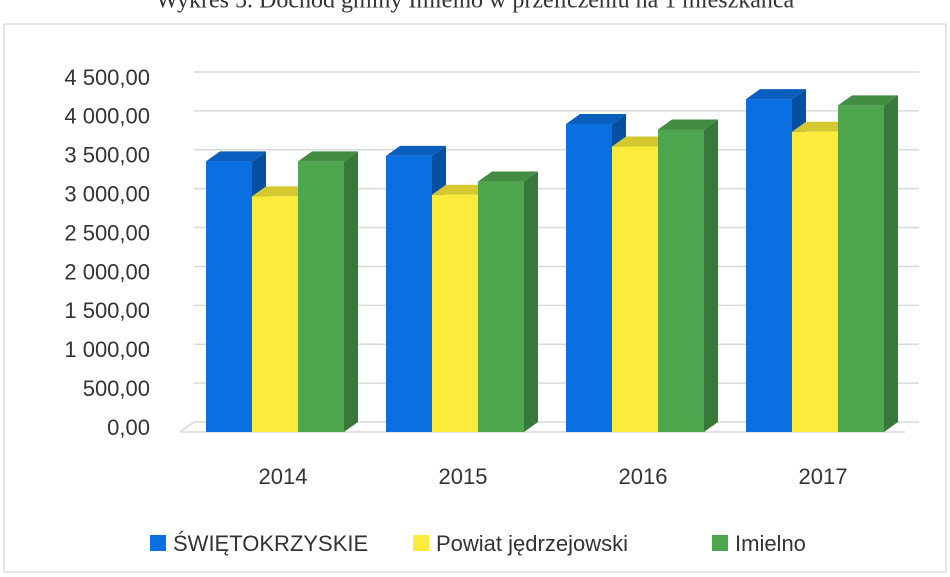  What do you see at coordinates (116, 388) in the screenshot?
I see `y-tick-label: 500,00` at bounding box center [116, 388].